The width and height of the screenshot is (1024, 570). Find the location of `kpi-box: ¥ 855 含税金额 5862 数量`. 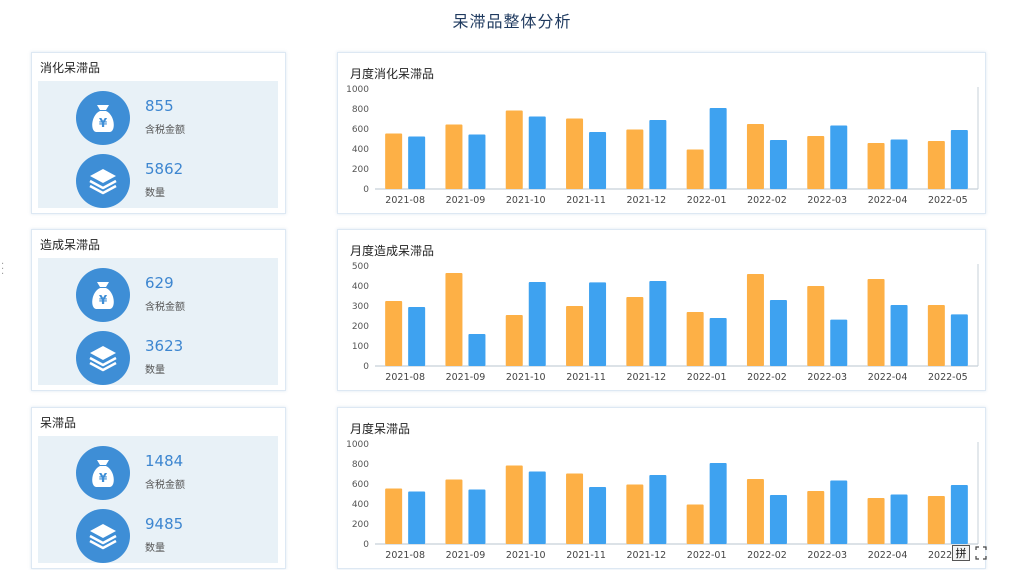

kpi-box: ¥ 855 含税金额 5862 数量 is located at coordinates (158, 144).